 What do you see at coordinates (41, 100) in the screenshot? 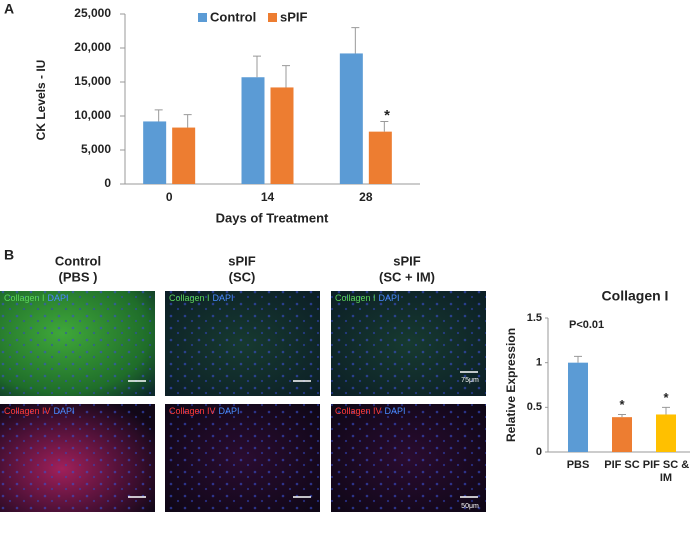
I see `y-axis-title: CK Levels - IU` at bounding box center [41, 100].